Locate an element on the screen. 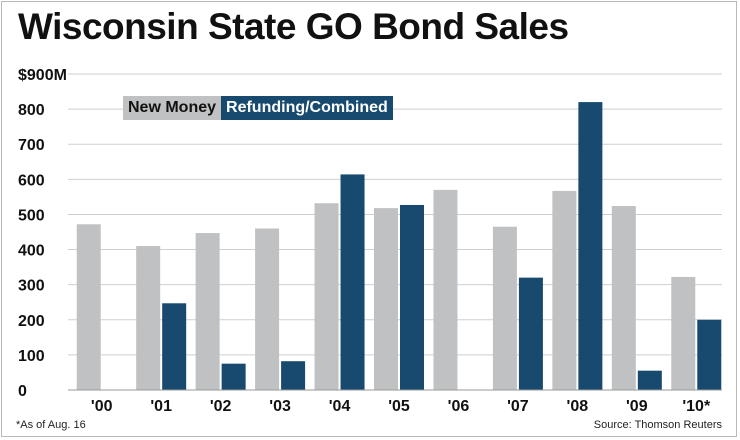 The height and width of the screenshot is (440, 740). y-tick-label: 300 is located at coordinates (31, 286).